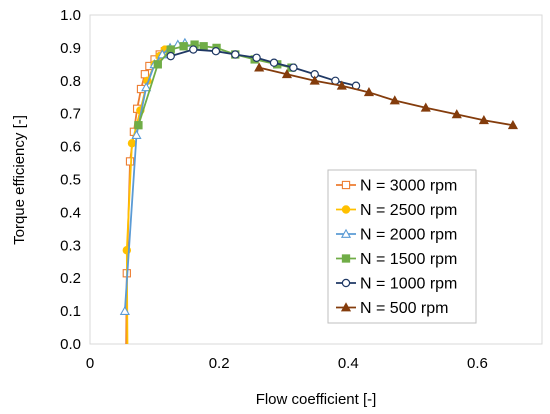  Describe the element at coordinates (70, 245) in the screenshot. I see `y-tick-label: 0.3` at that location.